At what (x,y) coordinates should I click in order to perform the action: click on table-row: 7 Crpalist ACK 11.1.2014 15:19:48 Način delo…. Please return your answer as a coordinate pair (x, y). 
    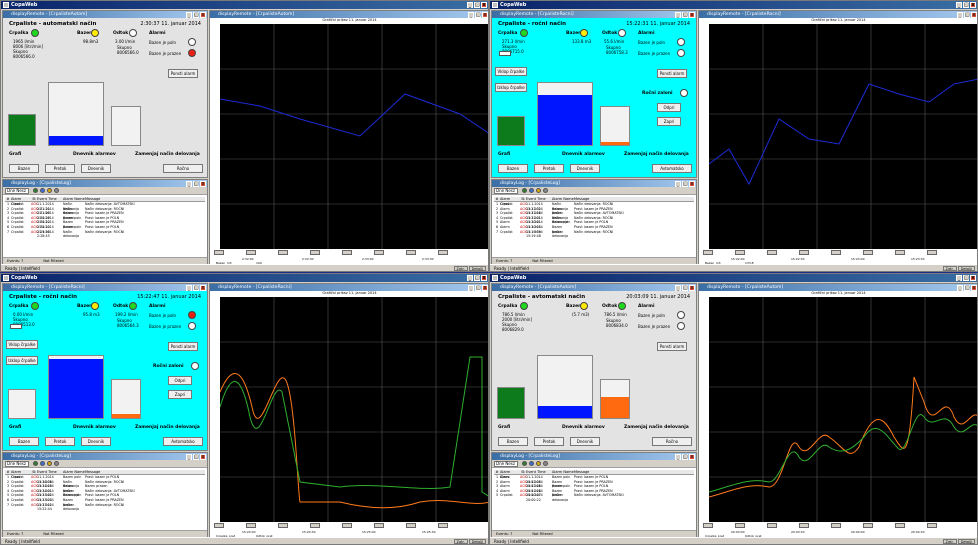
    Looking at the image, I should click on (594, 232).